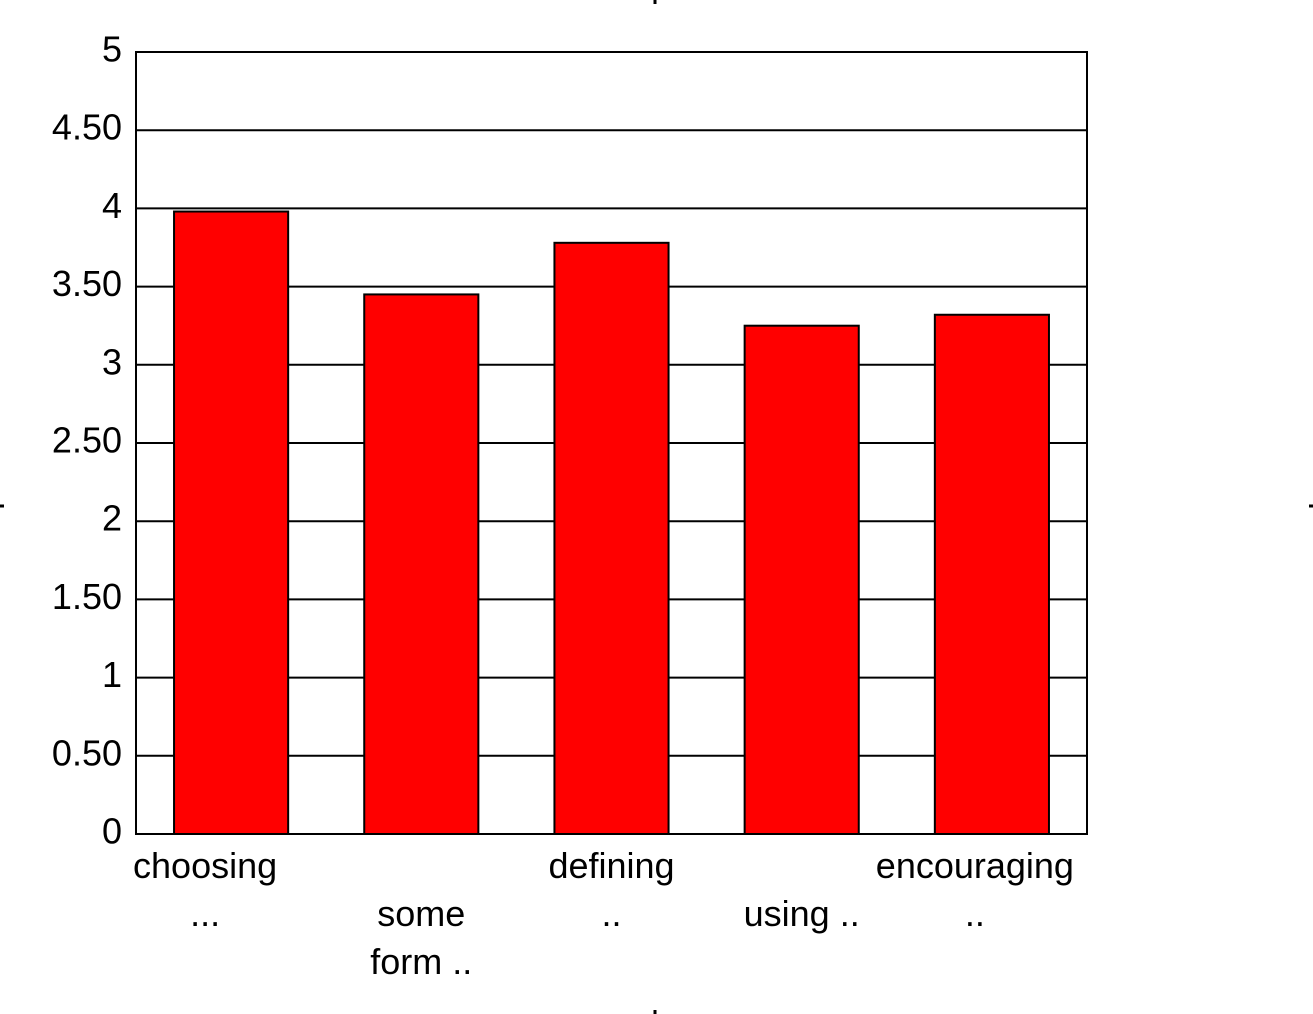 This screenshot has width=1313, height=1014. What do you see at coordinates (112, 361) in the screenshot?
I see `y-tick-label: 3` at bounding box center [112, 361].